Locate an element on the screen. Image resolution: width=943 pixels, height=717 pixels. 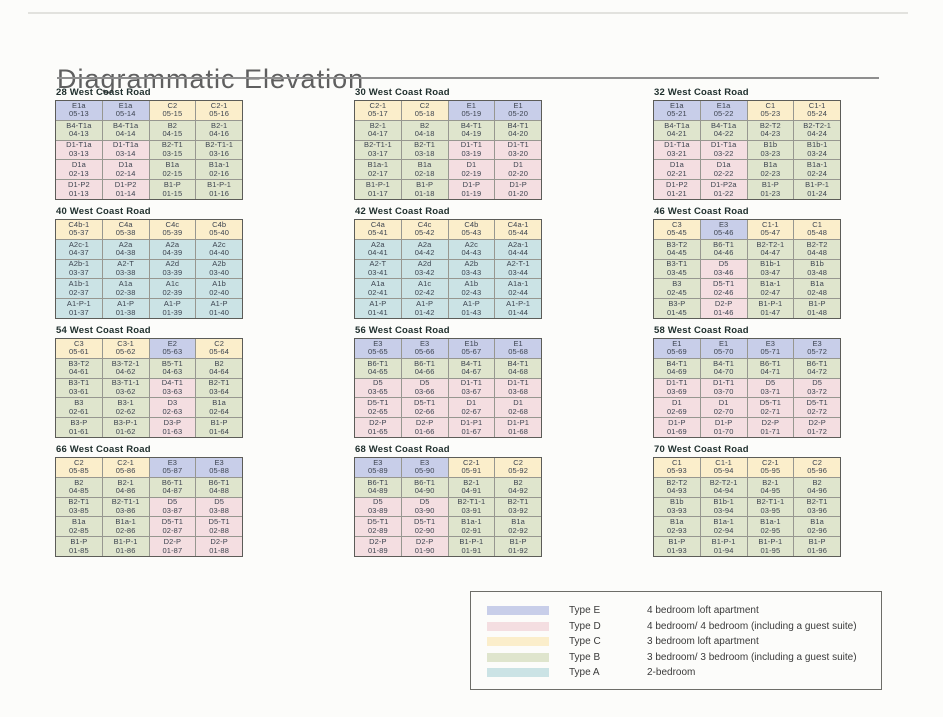
unit-cell-05-63: E2 05-63 is located at coordinates (172, 348).